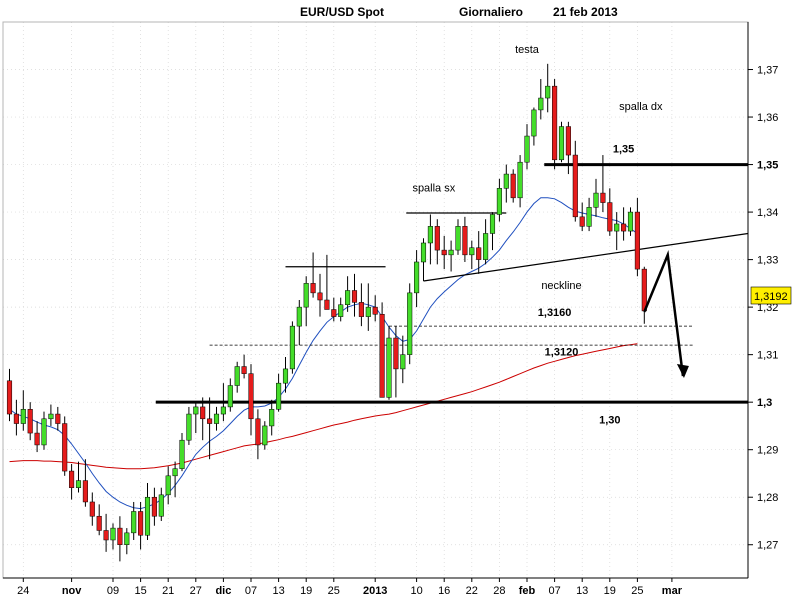 The width and height of the screenshot is (793, 605). I want to click on level-130-label: 1,30, so click(609, 421).